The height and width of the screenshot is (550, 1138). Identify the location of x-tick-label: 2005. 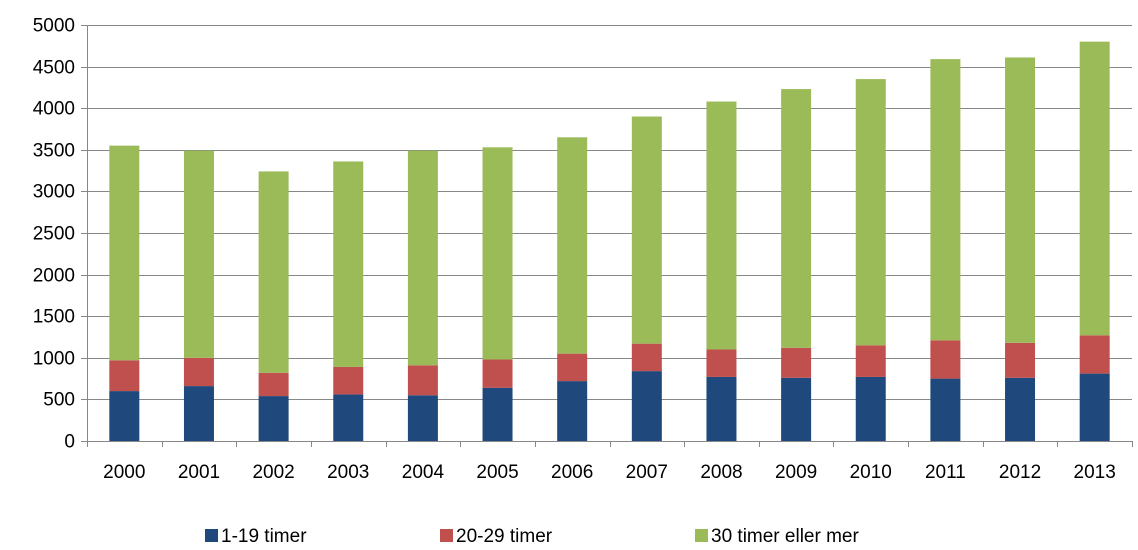
(497, 472).